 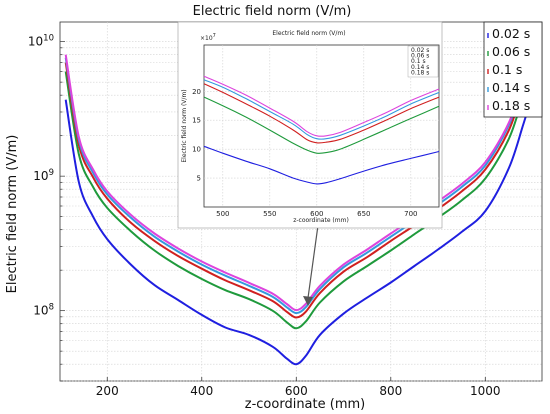 I want to click on x-tick-label: 400, so click(x=201, y=391).